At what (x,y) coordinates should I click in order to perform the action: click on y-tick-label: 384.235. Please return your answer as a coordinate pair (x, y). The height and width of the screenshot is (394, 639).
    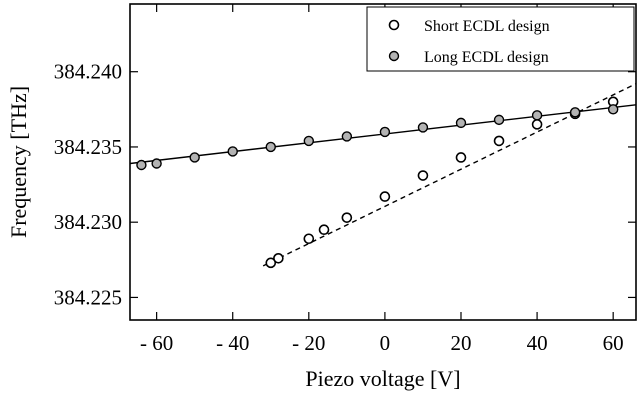
    Looking at the image, I should click on (88, 147).